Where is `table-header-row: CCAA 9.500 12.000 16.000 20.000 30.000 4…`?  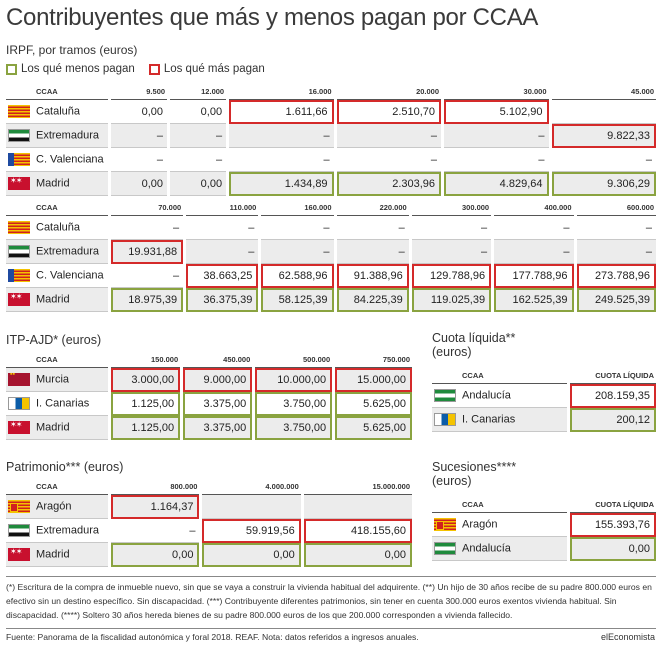
table-header-row: CCAA 9.500 12.000 16.000 20.000 30.000 4… is located at coordinates (331, 92).